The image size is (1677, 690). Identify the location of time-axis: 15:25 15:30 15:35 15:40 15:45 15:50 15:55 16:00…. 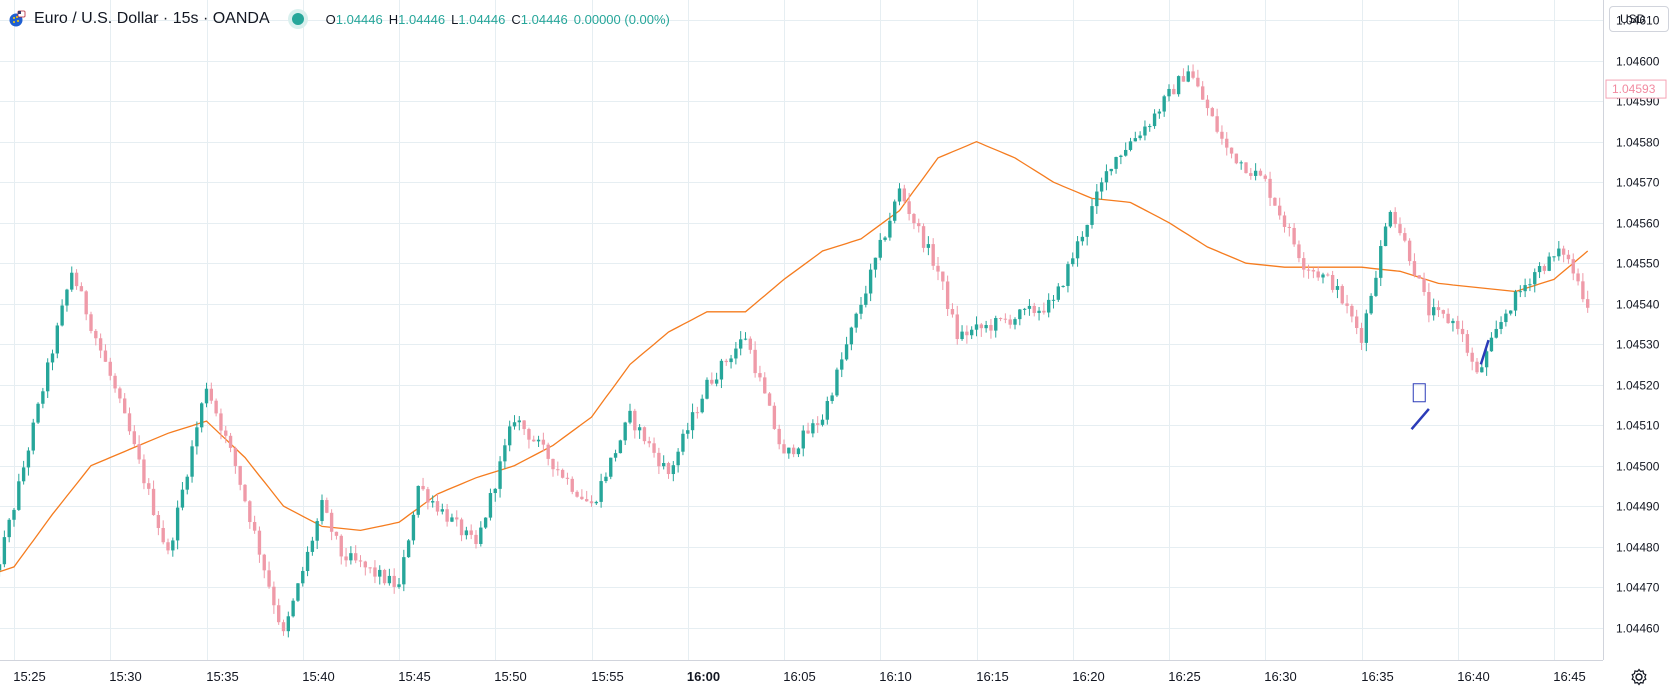
(799, 676).